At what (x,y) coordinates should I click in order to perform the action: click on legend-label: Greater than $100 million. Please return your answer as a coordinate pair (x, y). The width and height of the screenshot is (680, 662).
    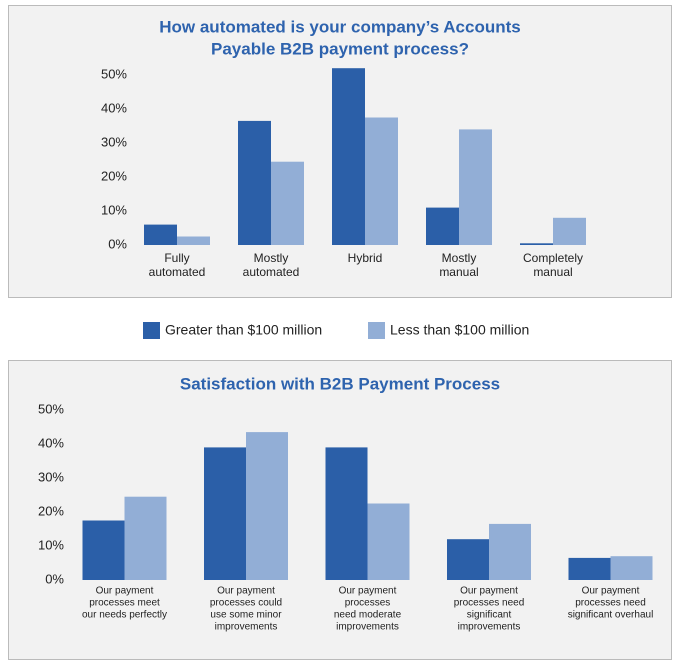
    Looking at the image, I should click on (243, 330).